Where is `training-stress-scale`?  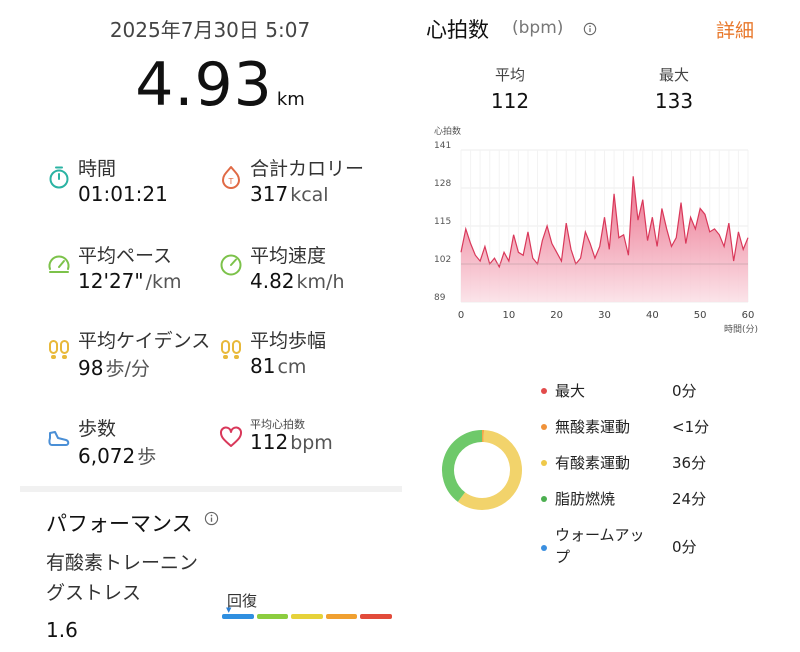
training-stress-scale is located at coordinates (307, 616).